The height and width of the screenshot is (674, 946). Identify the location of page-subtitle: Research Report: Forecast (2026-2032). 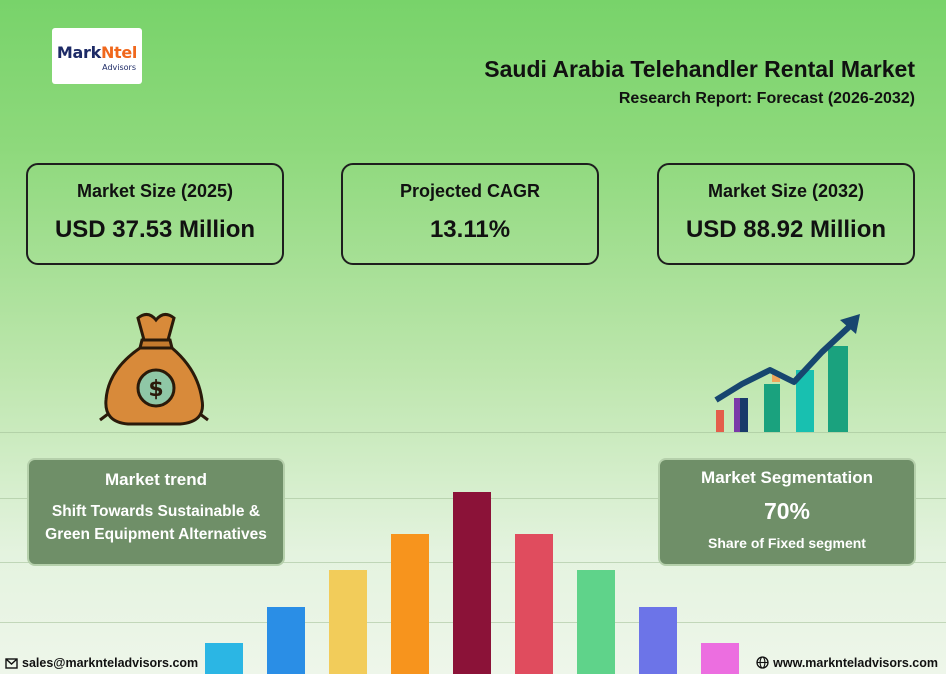
(766, 98).